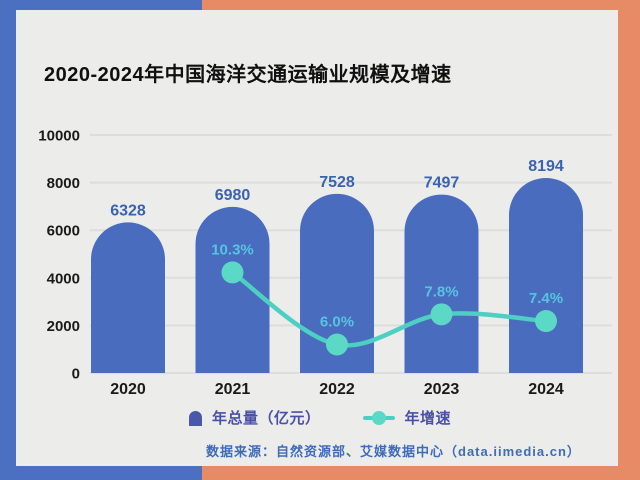 The image size is (640, 480). I want to click on y-tick-label: 2000, so click(63, 326).